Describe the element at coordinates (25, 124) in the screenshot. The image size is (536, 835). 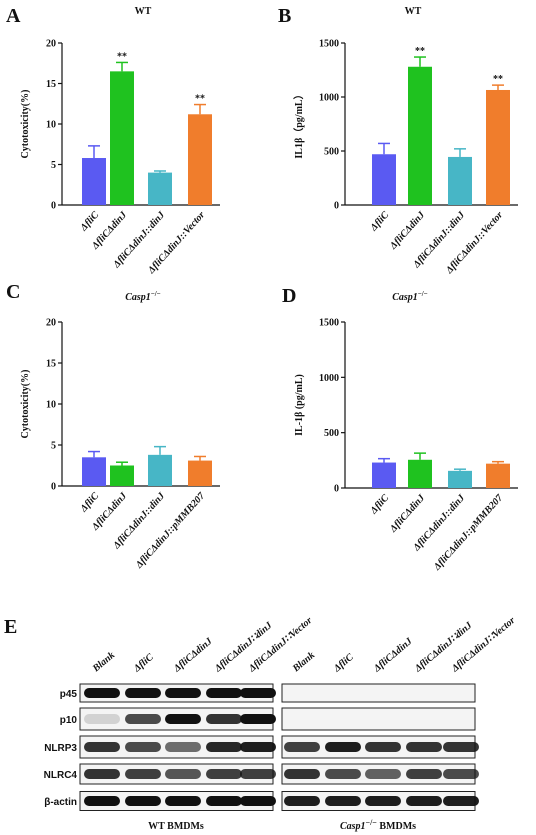
I see `y-axis-label: Cytotoxicity(%)` at that location.